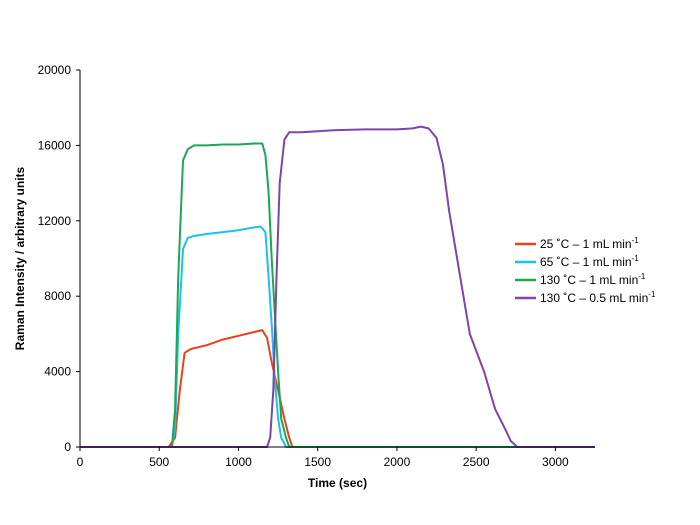 The height and width of the screenshot is (525, 700). I want to click on y-tick-label: 16000, so click(55, 145).